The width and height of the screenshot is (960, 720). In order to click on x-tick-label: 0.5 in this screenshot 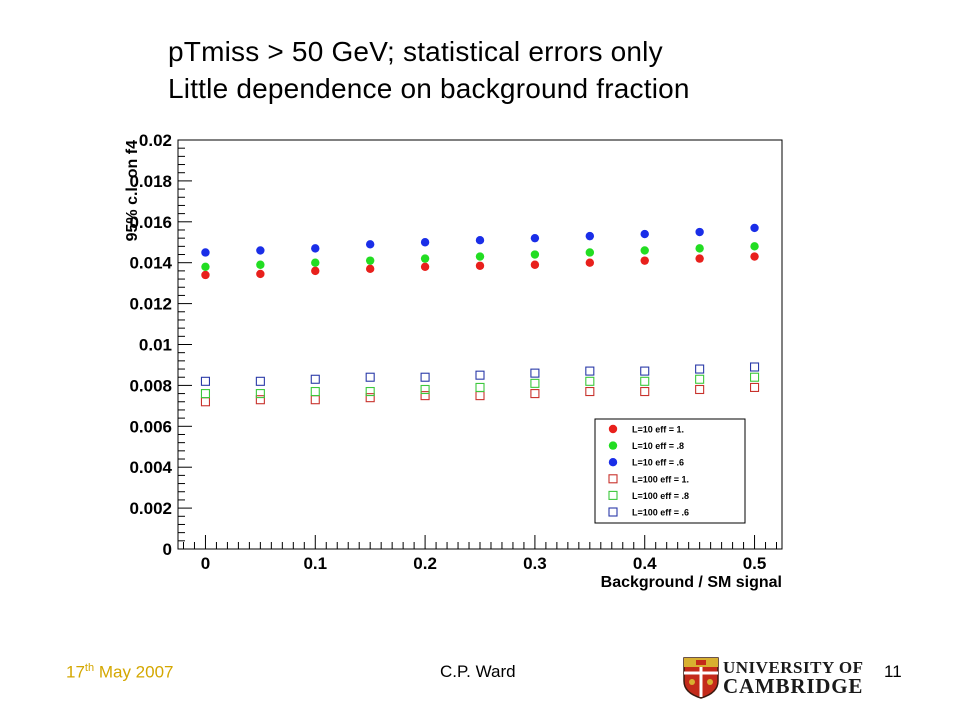, I will do `click(755, 563)`.